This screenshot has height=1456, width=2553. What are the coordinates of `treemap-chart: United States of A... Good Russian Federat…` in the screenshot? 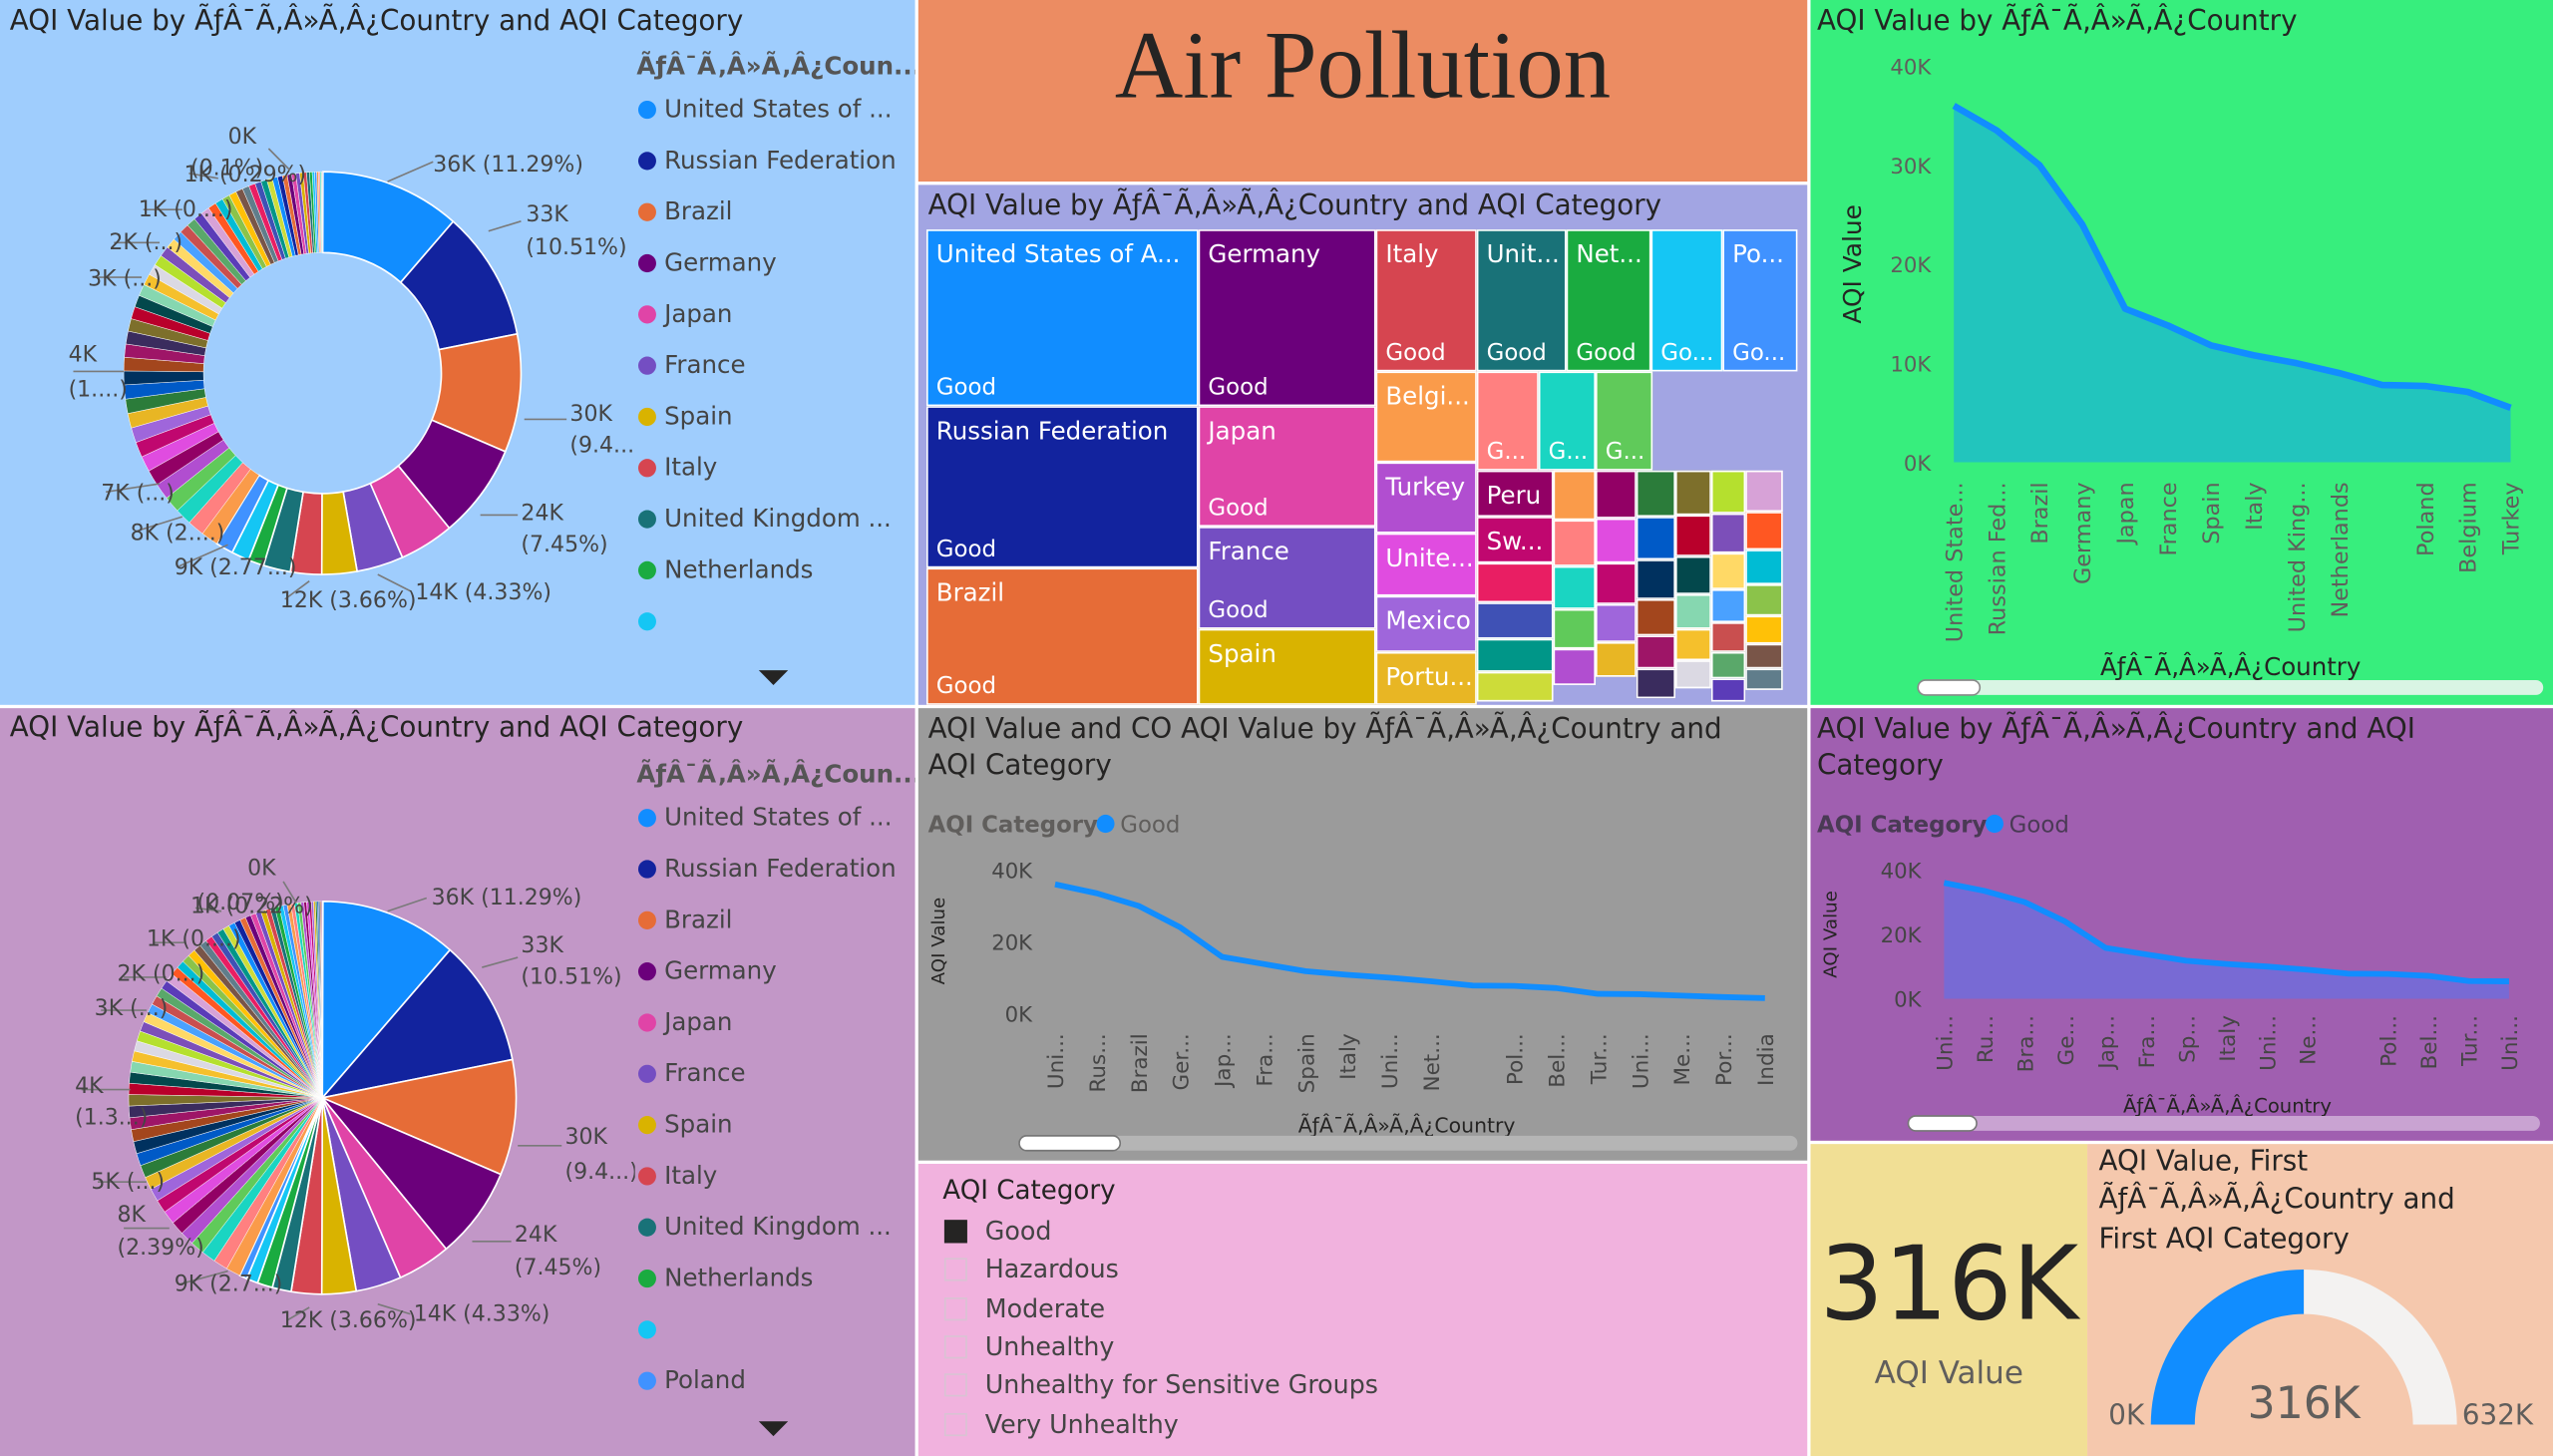 It's located at (1362, 467).